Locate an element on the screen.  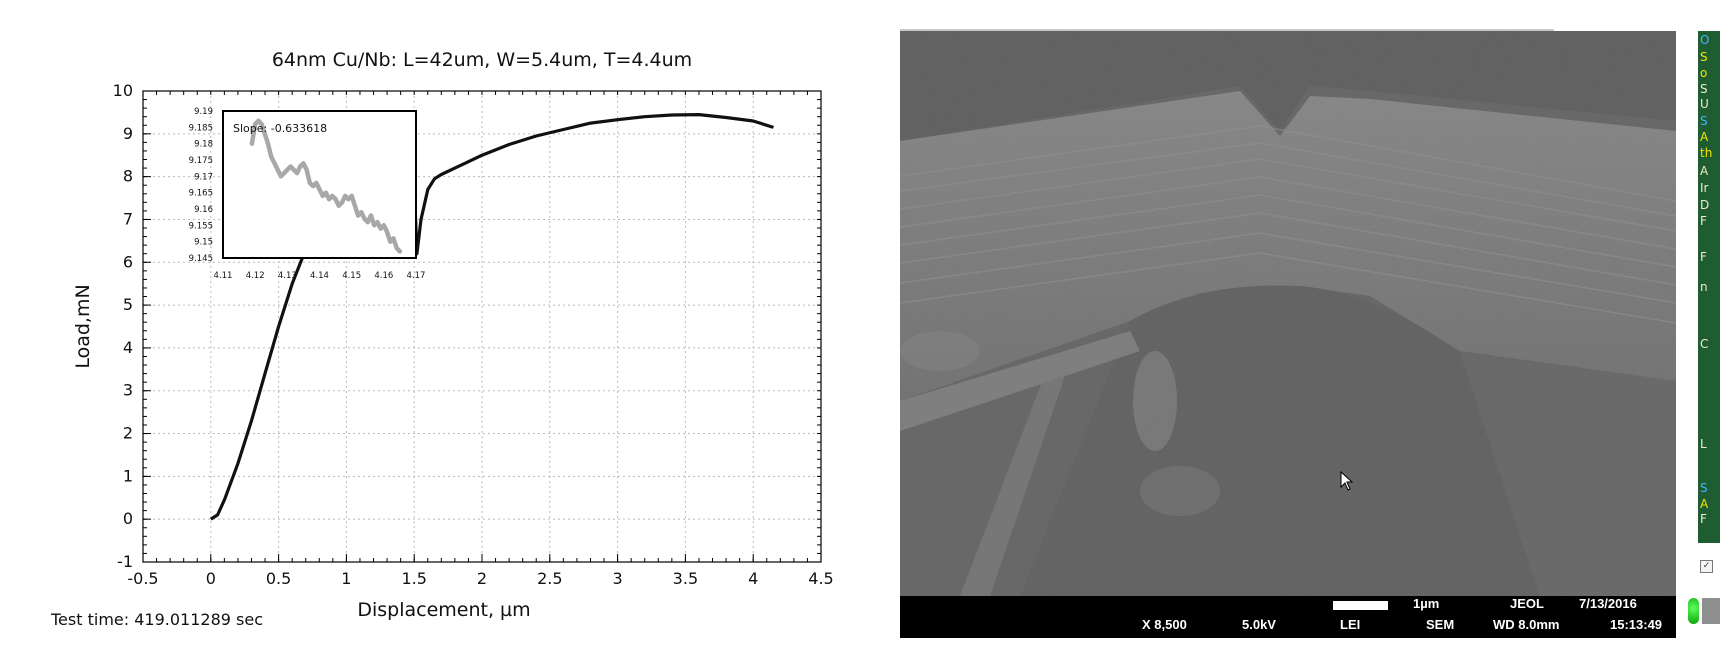
sem-magnification: X 8,500 is located at coordinates (1164, 624).